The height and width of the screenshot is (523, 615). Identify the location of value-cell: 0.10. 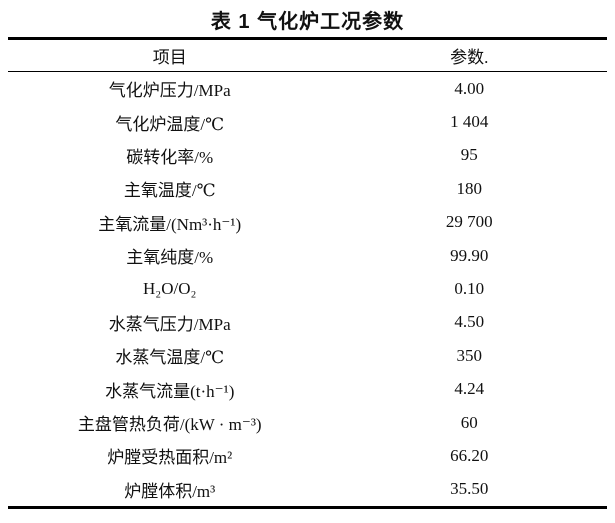
(469, 289).